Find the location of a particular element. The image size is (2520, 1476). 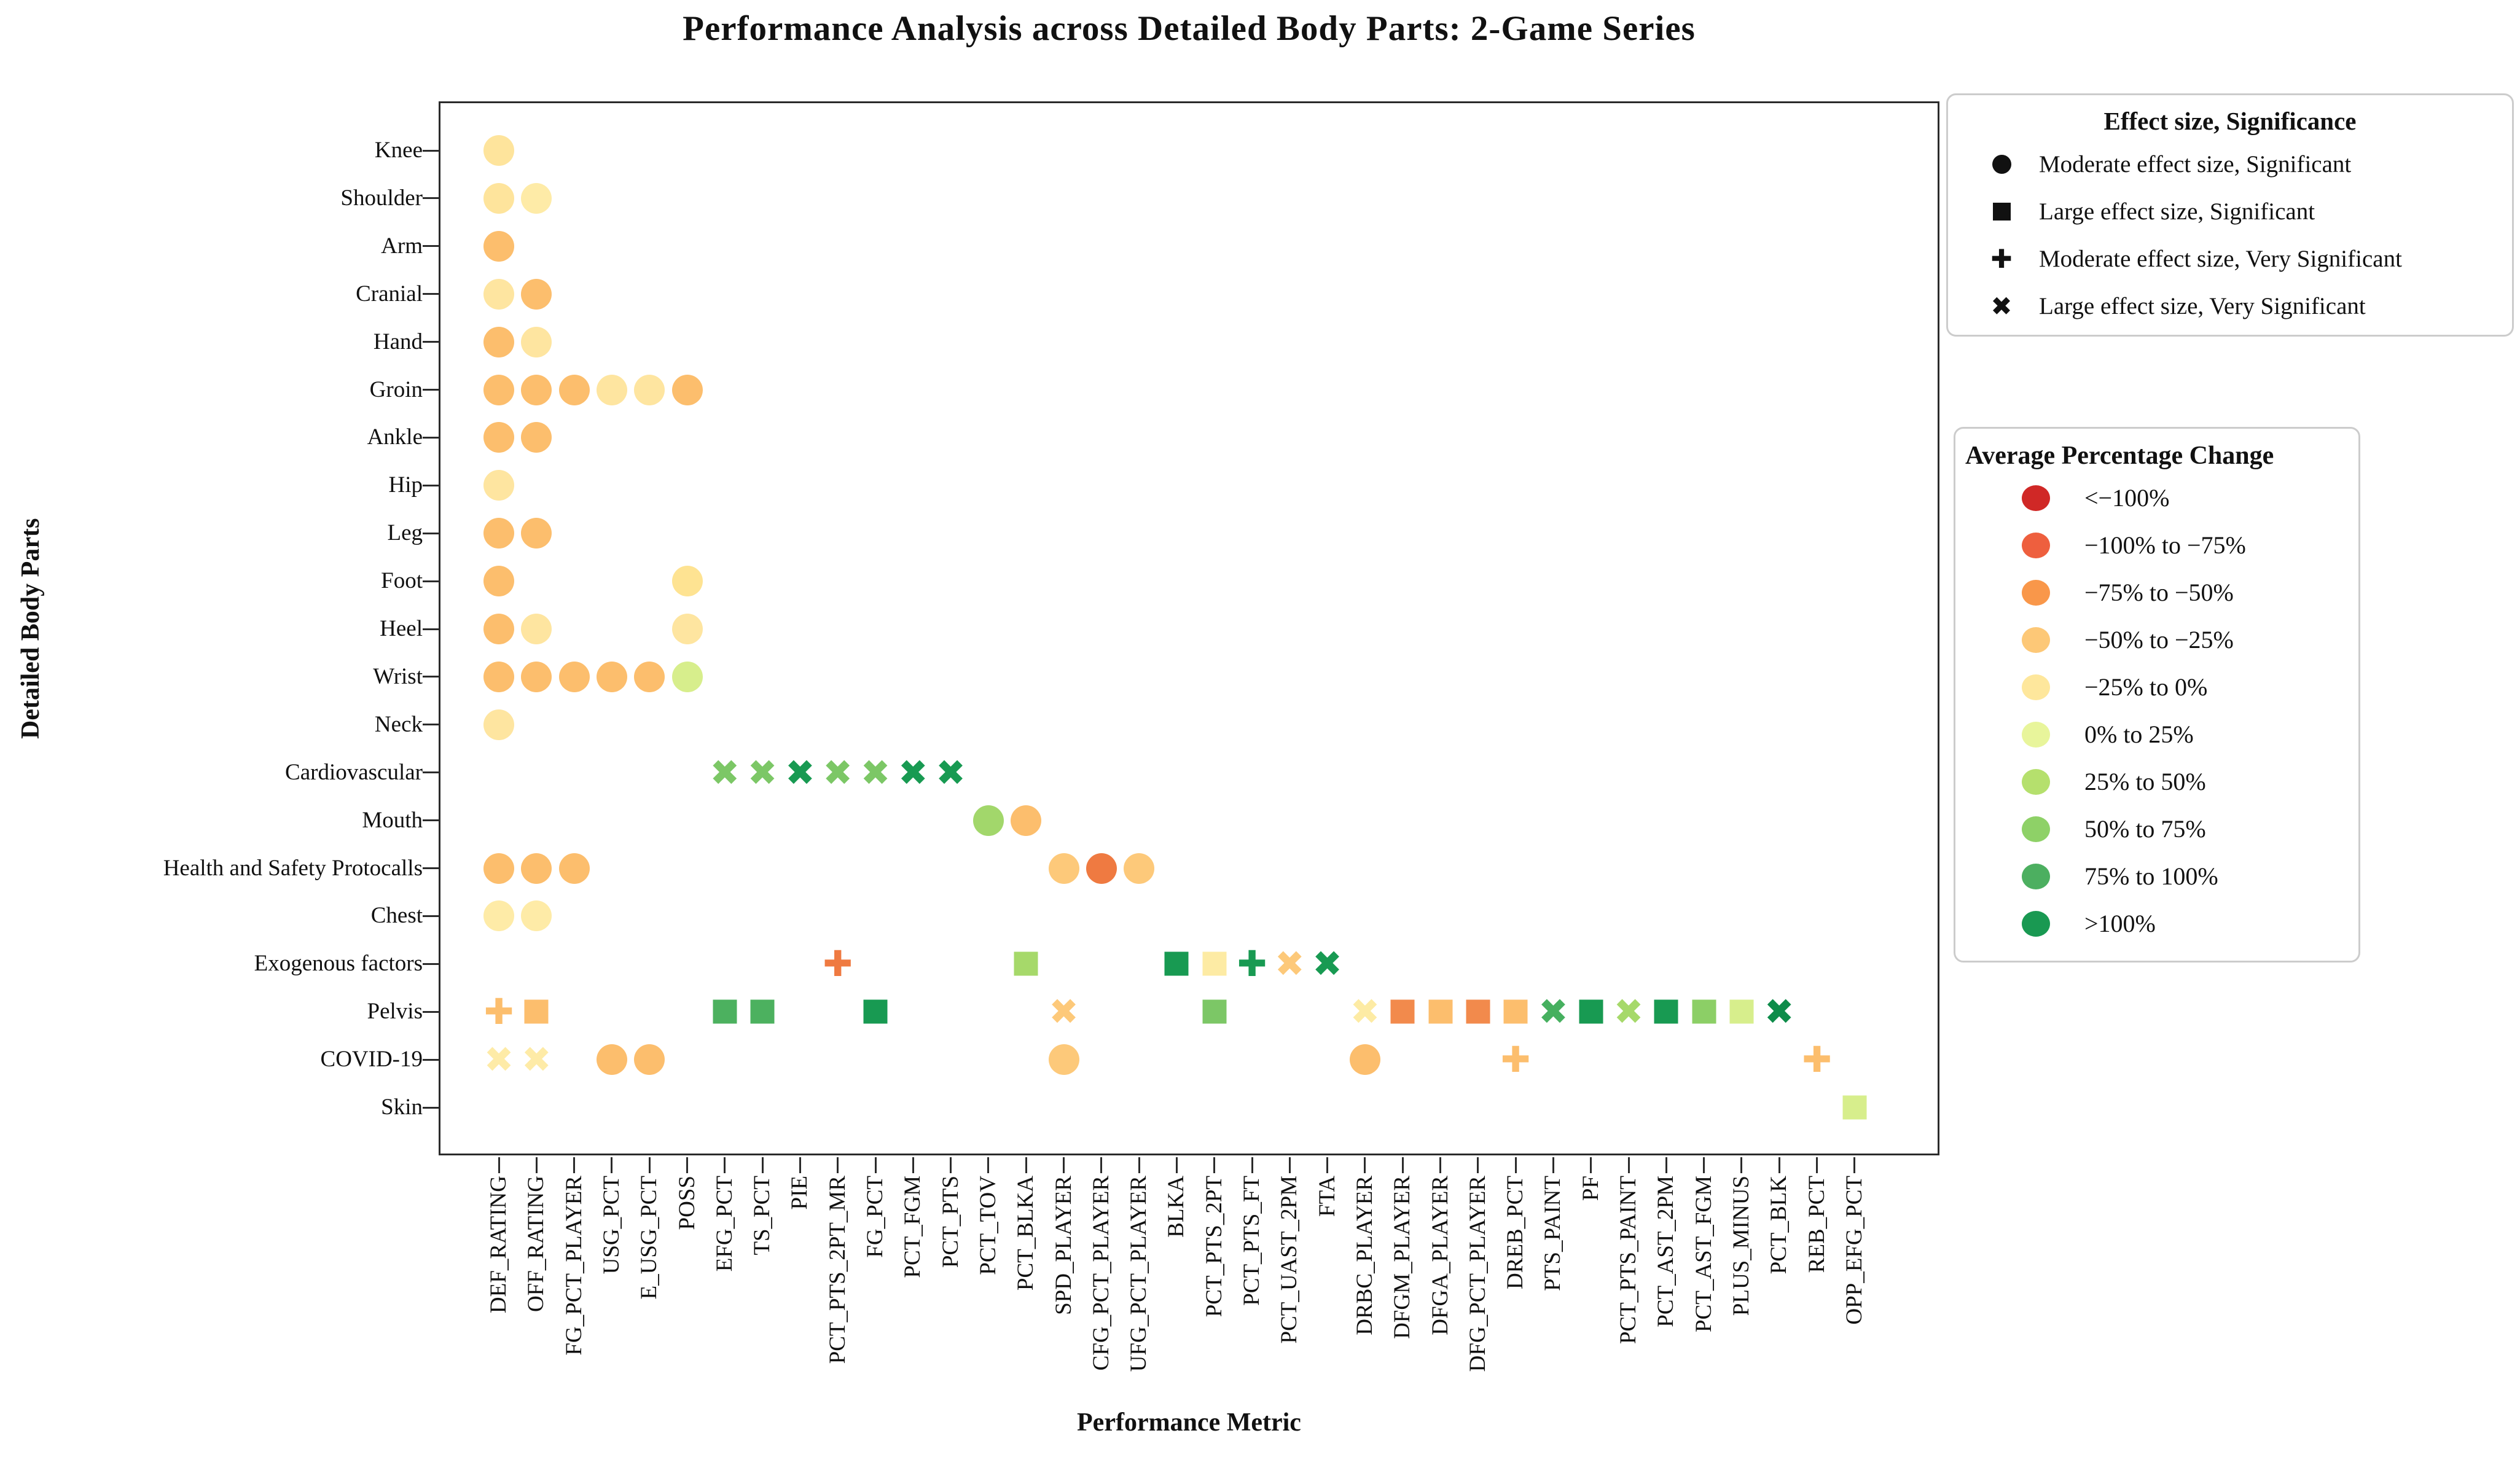

x-tick-label: DRBC_PLAYER is located at coordinates (1364, 1255).